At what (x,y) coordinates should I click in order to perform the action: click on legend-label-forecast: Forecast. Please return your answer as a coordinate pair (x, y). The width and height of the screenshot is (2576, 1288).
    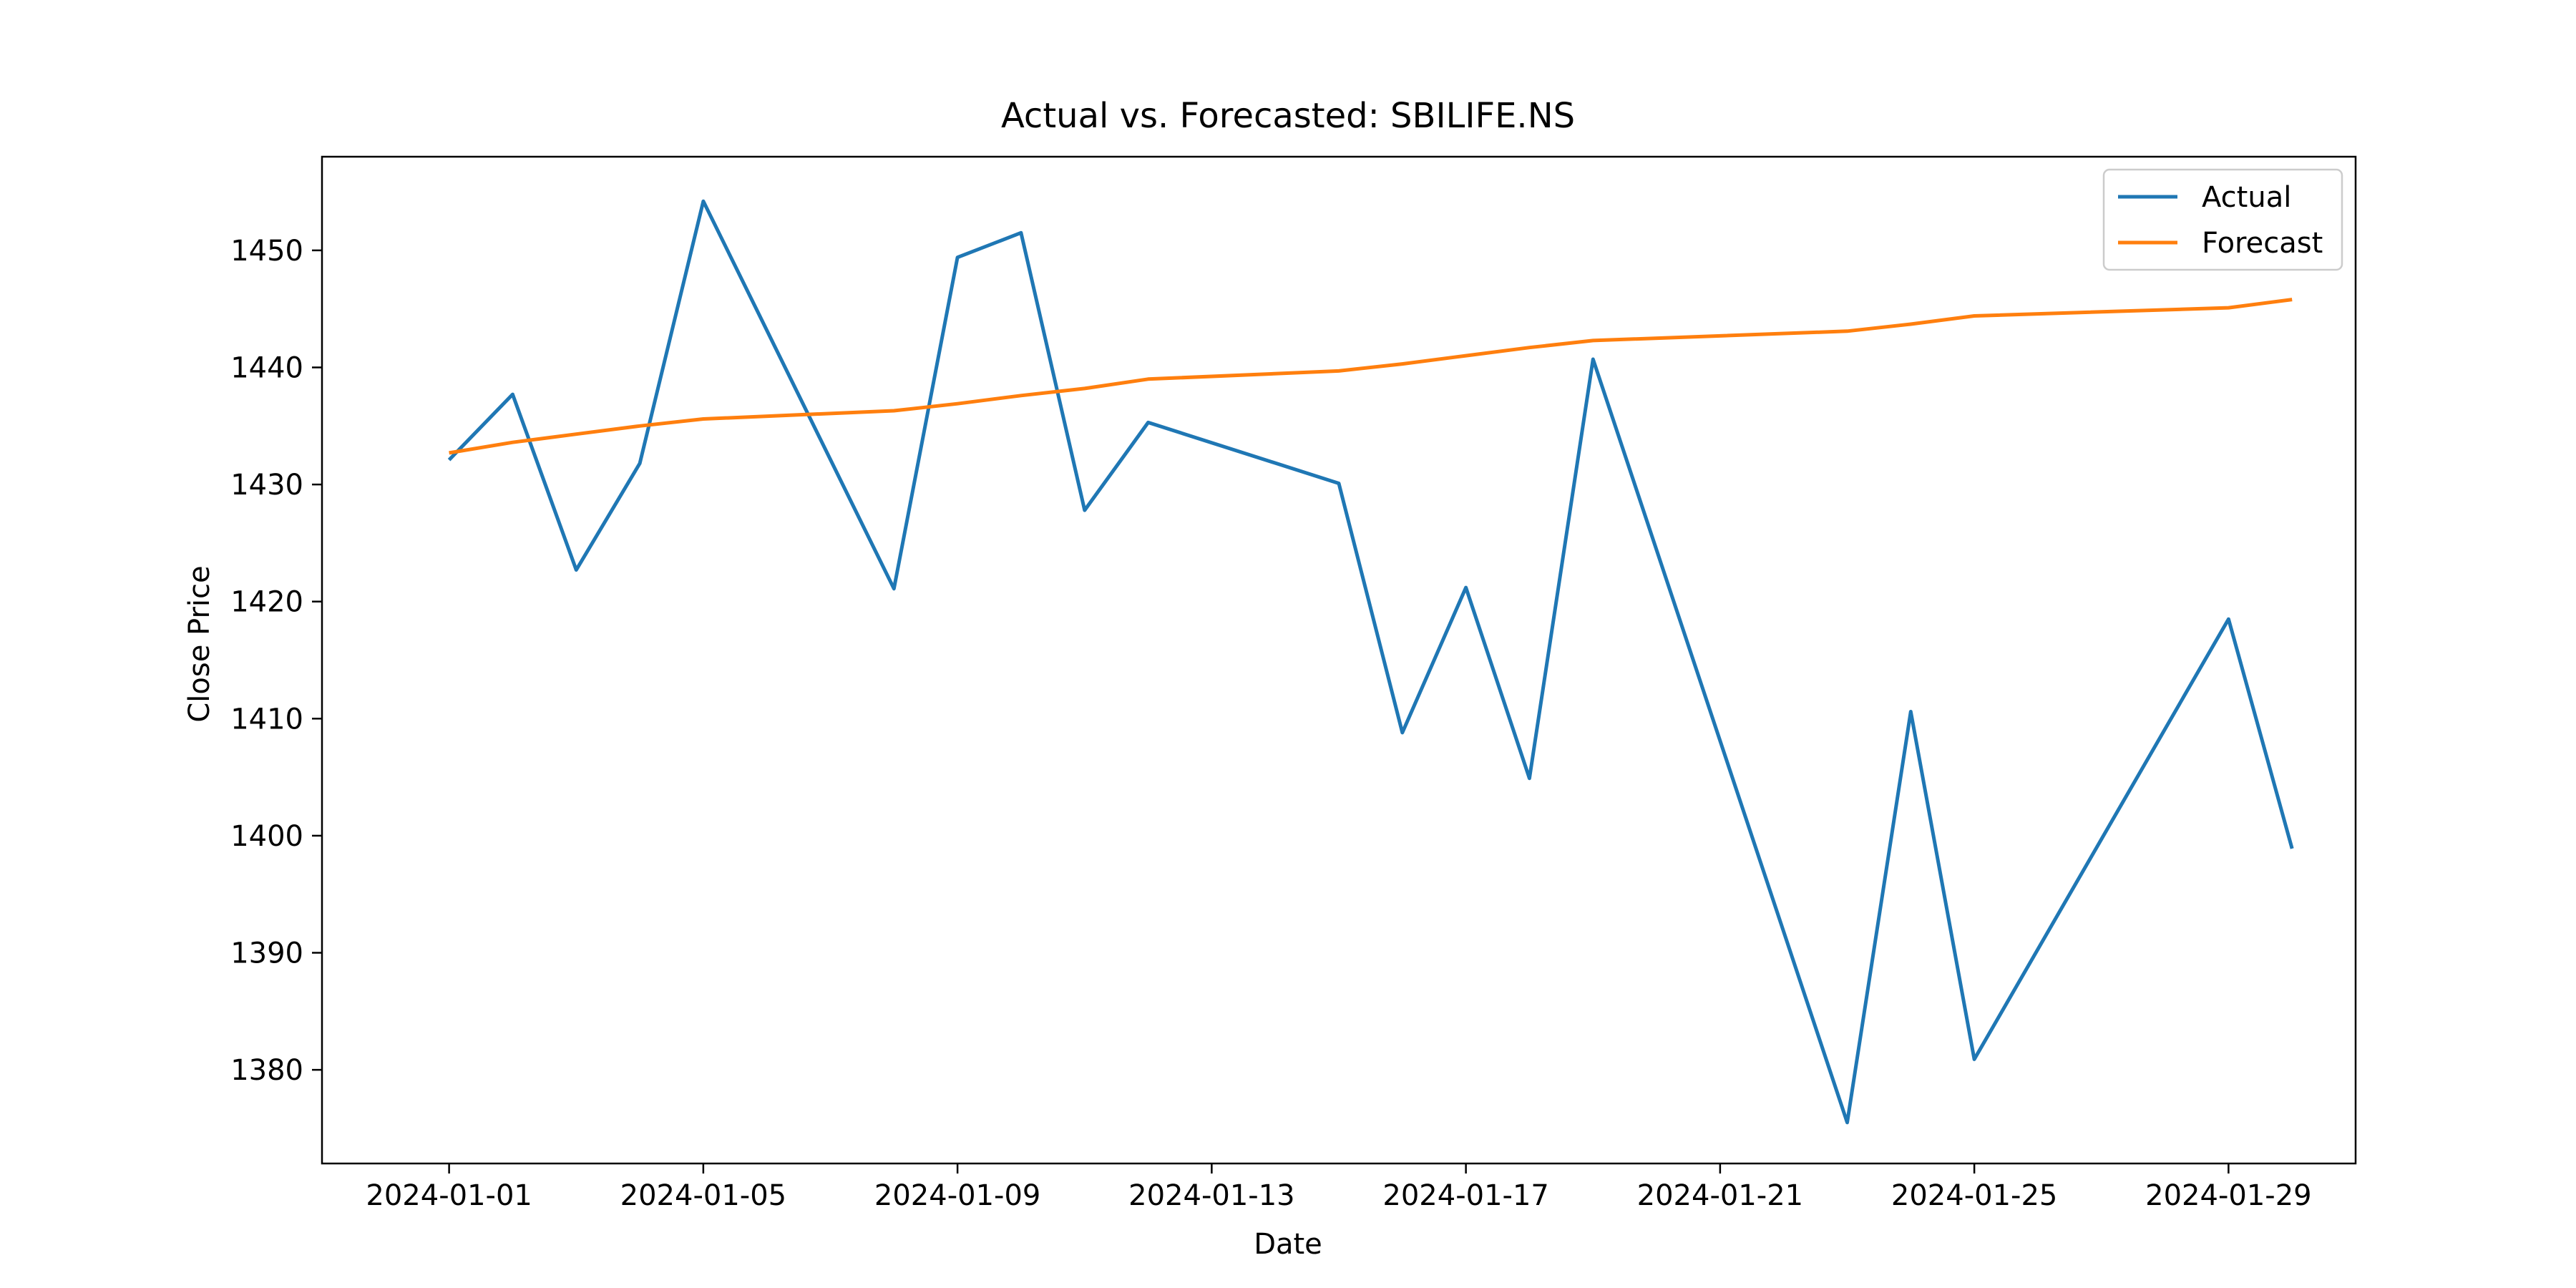
    Looking at the image, I should click on (2262, 243).